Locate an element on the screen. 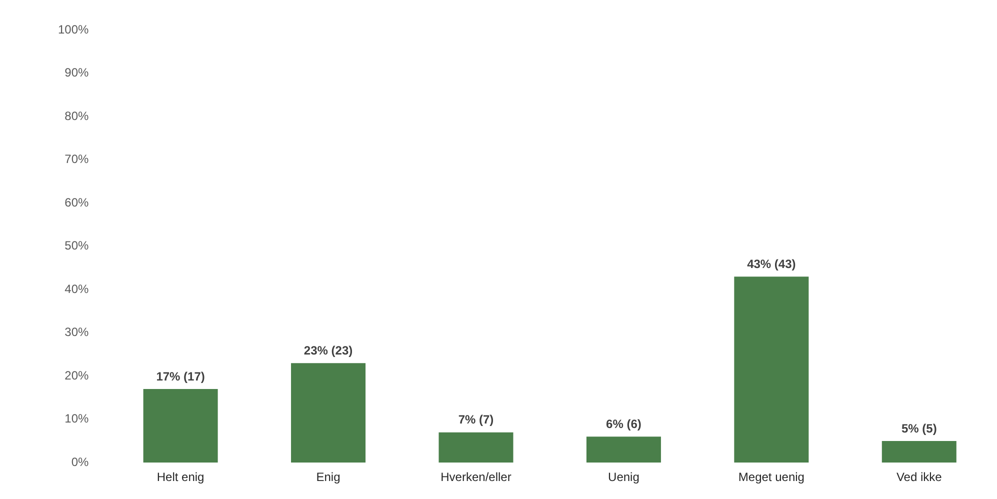 This screenshot has width=997, height=499. data-label: 5% (5) is located at coordinates (919, 428).